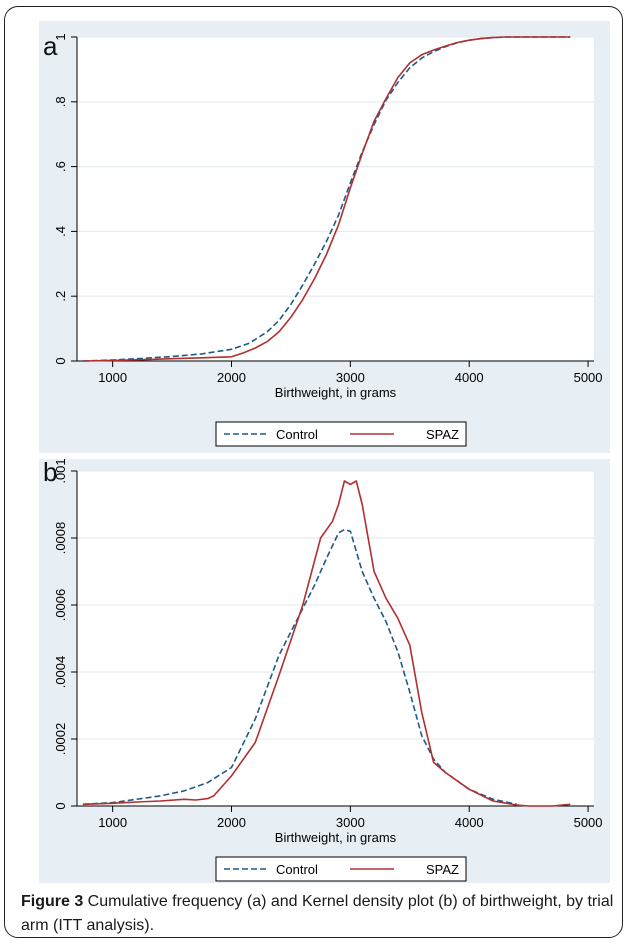  Describe the element at coordinates (60, 605) in the screenshot. I see `y-tick-label: .0006` at that location.